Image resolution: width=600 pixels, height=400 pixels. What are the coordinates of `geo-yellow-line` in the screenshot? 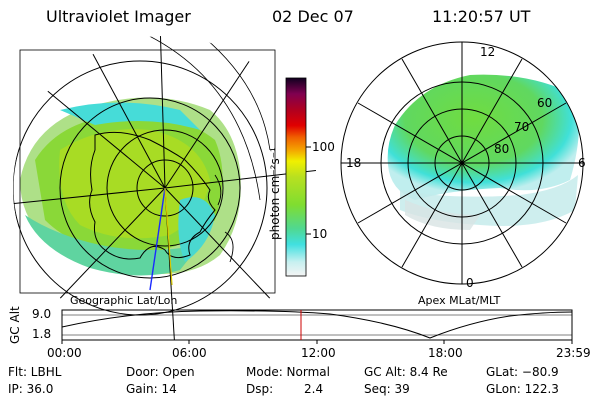 It's located at (168, 236).